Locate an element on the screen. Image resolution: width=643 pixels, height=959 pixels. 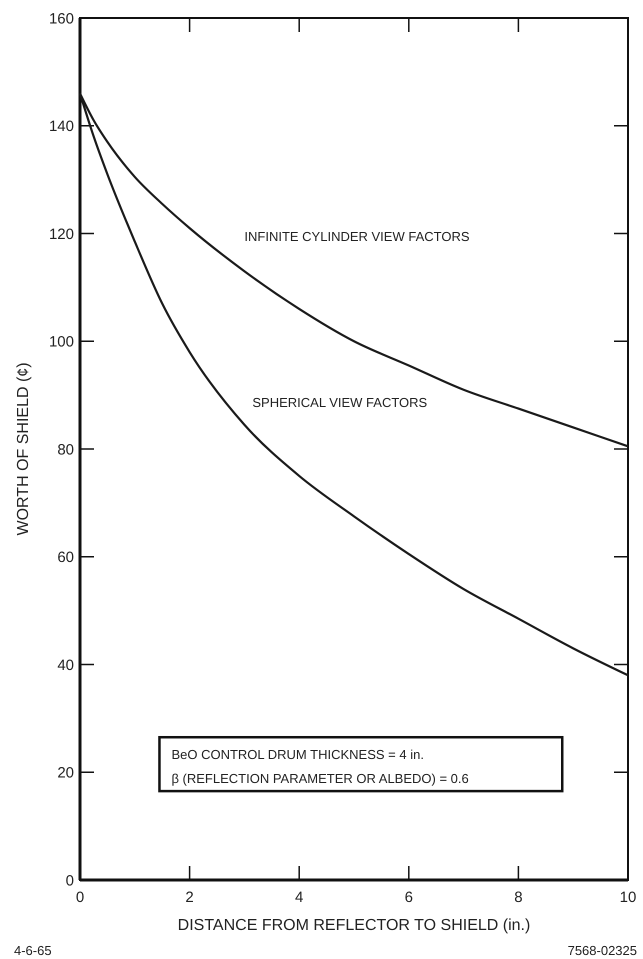
x-tick-label: 10 is located at coordinates (628, 897).